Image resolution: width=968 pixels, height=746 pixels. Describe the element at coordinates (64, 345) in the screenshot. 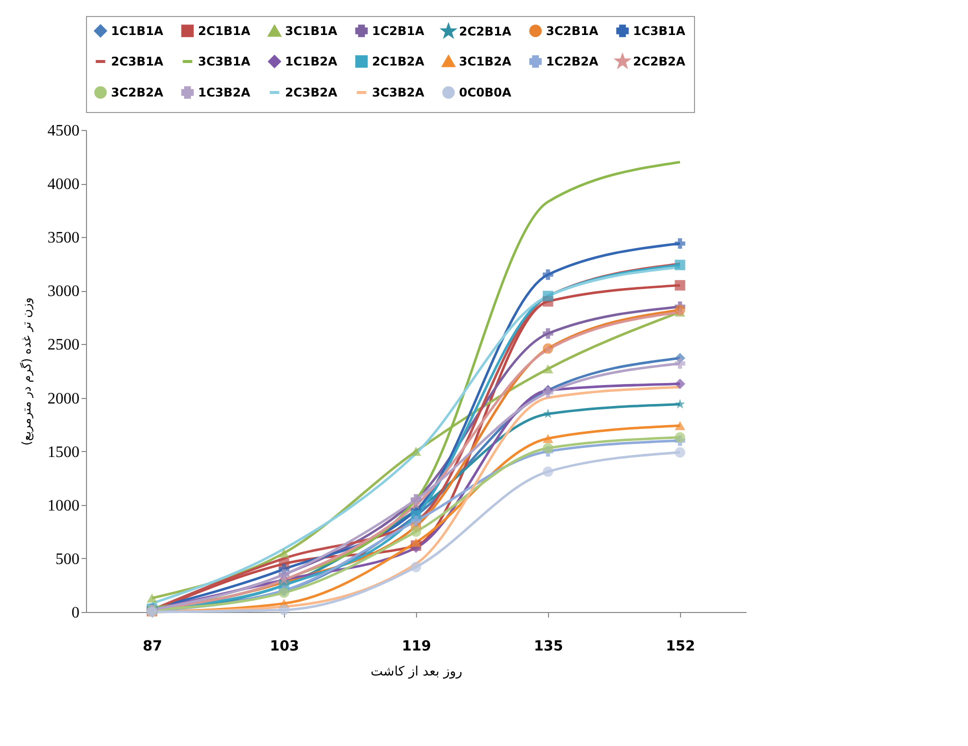

I see `y-tick-label: 2500` at that location.